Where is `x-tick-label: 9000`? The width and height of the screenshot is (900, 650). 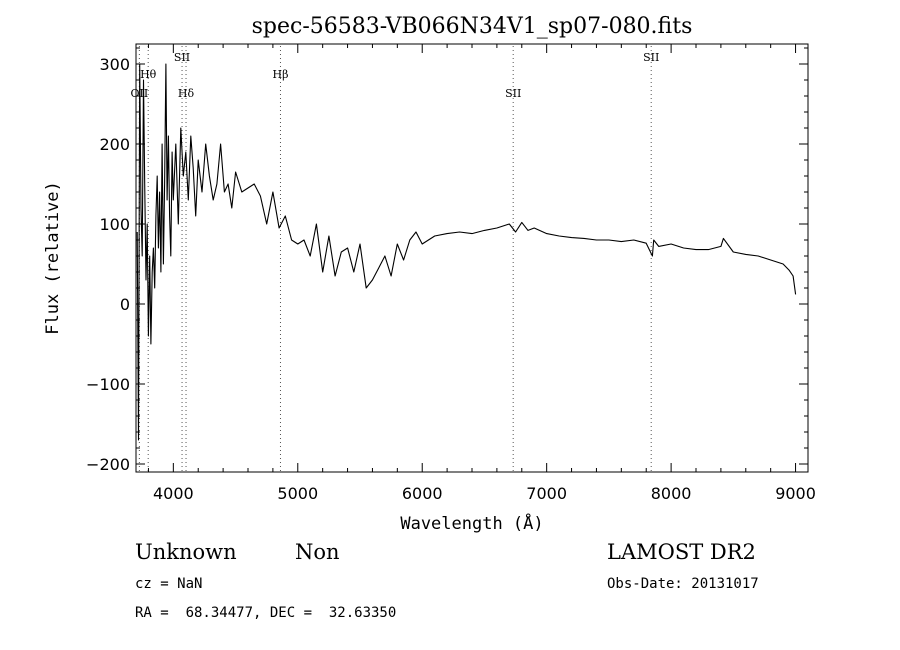
x-tick-label: 9000 is located at coordinates (795, 493).